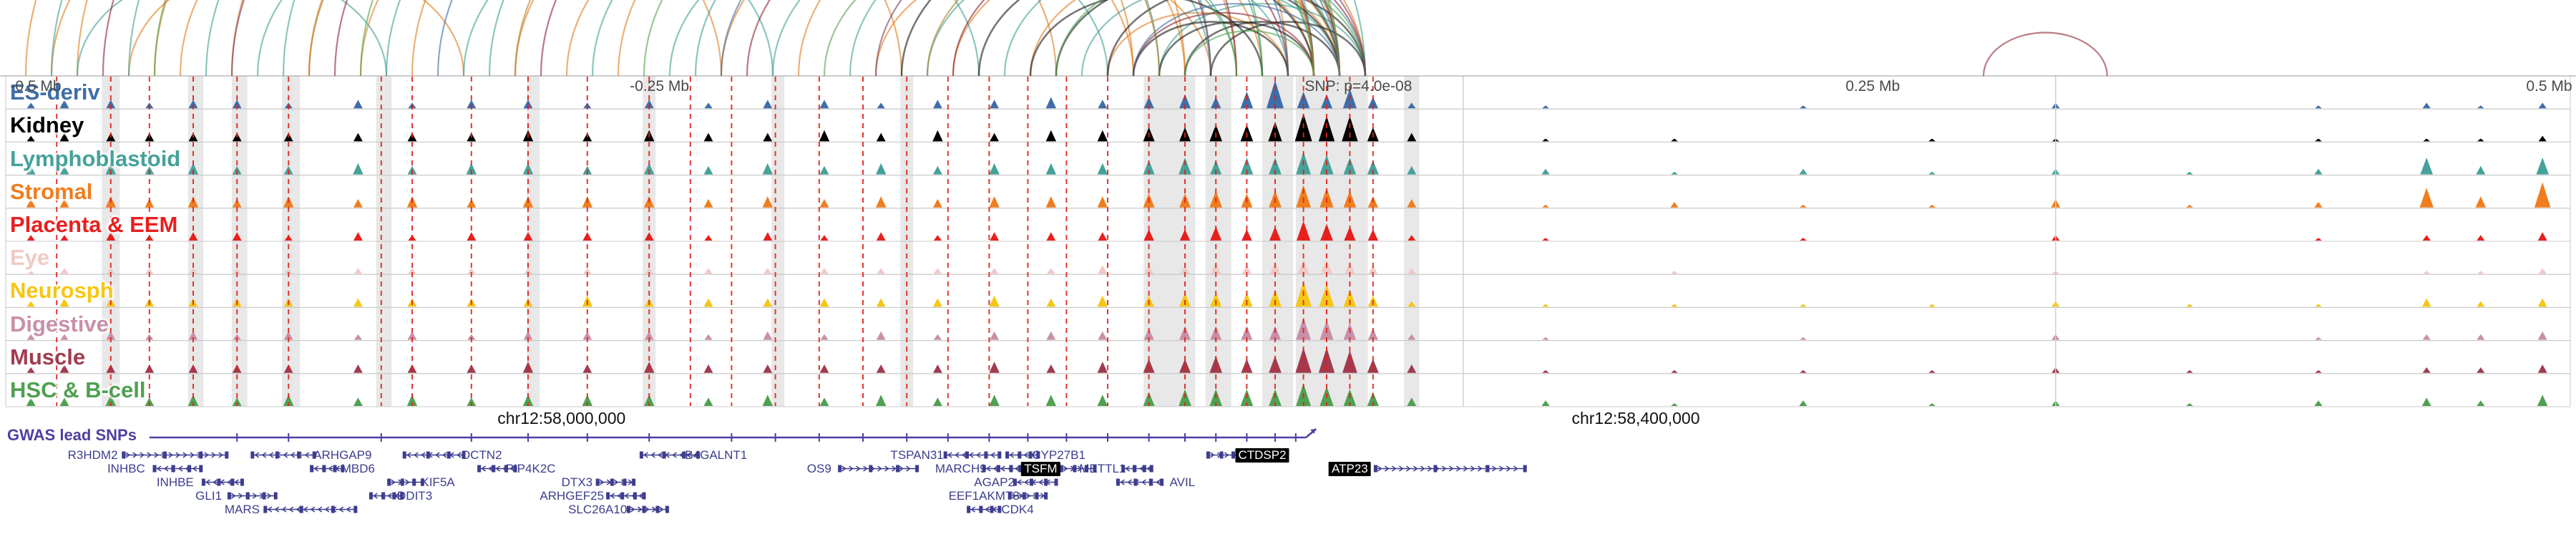 This screenshot has width=2576, height=537. I want to click on gene-mbd6, so click(327, 469).